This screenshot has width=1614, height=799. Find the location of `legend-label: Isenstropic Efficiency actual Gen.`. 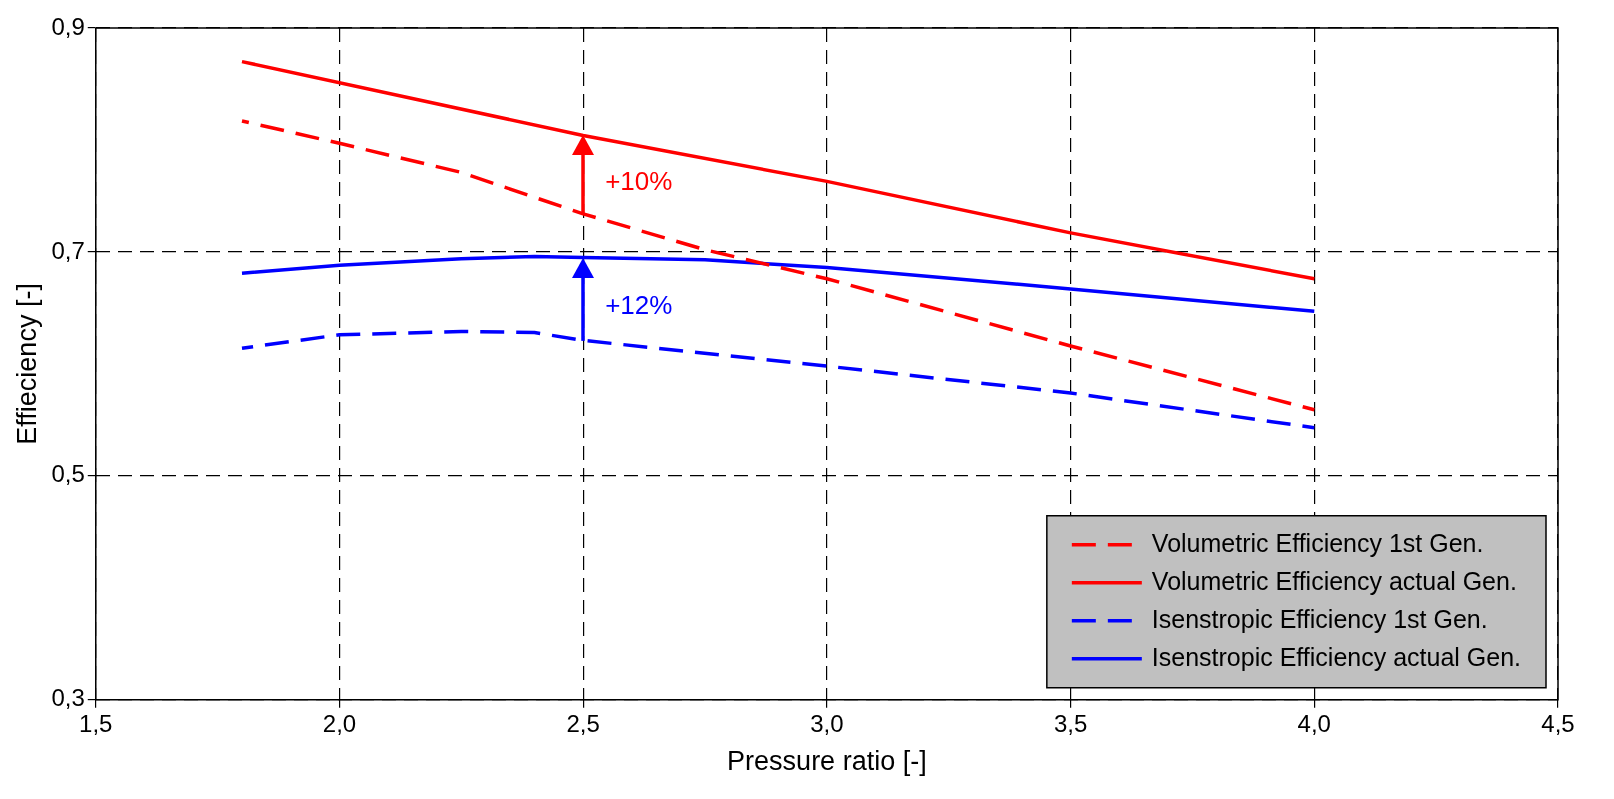

legend-label: Isenstropic Efficiency actual Gen. is located at coordinates (1336, 656).